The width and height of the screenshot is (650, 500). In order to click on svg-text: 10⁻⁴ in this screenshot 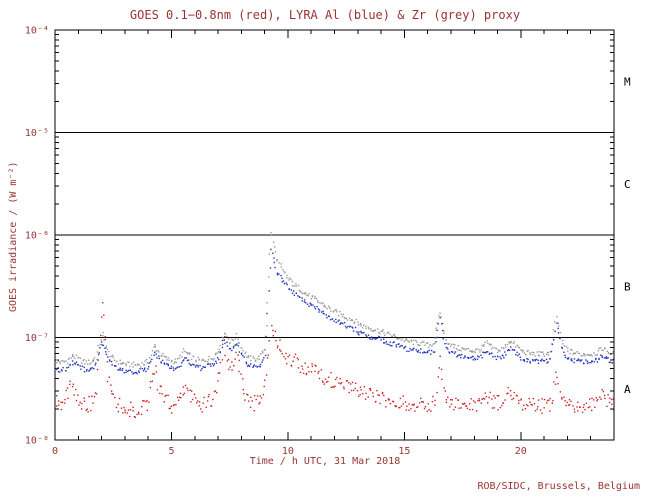, I will do `click(37, 31)`.